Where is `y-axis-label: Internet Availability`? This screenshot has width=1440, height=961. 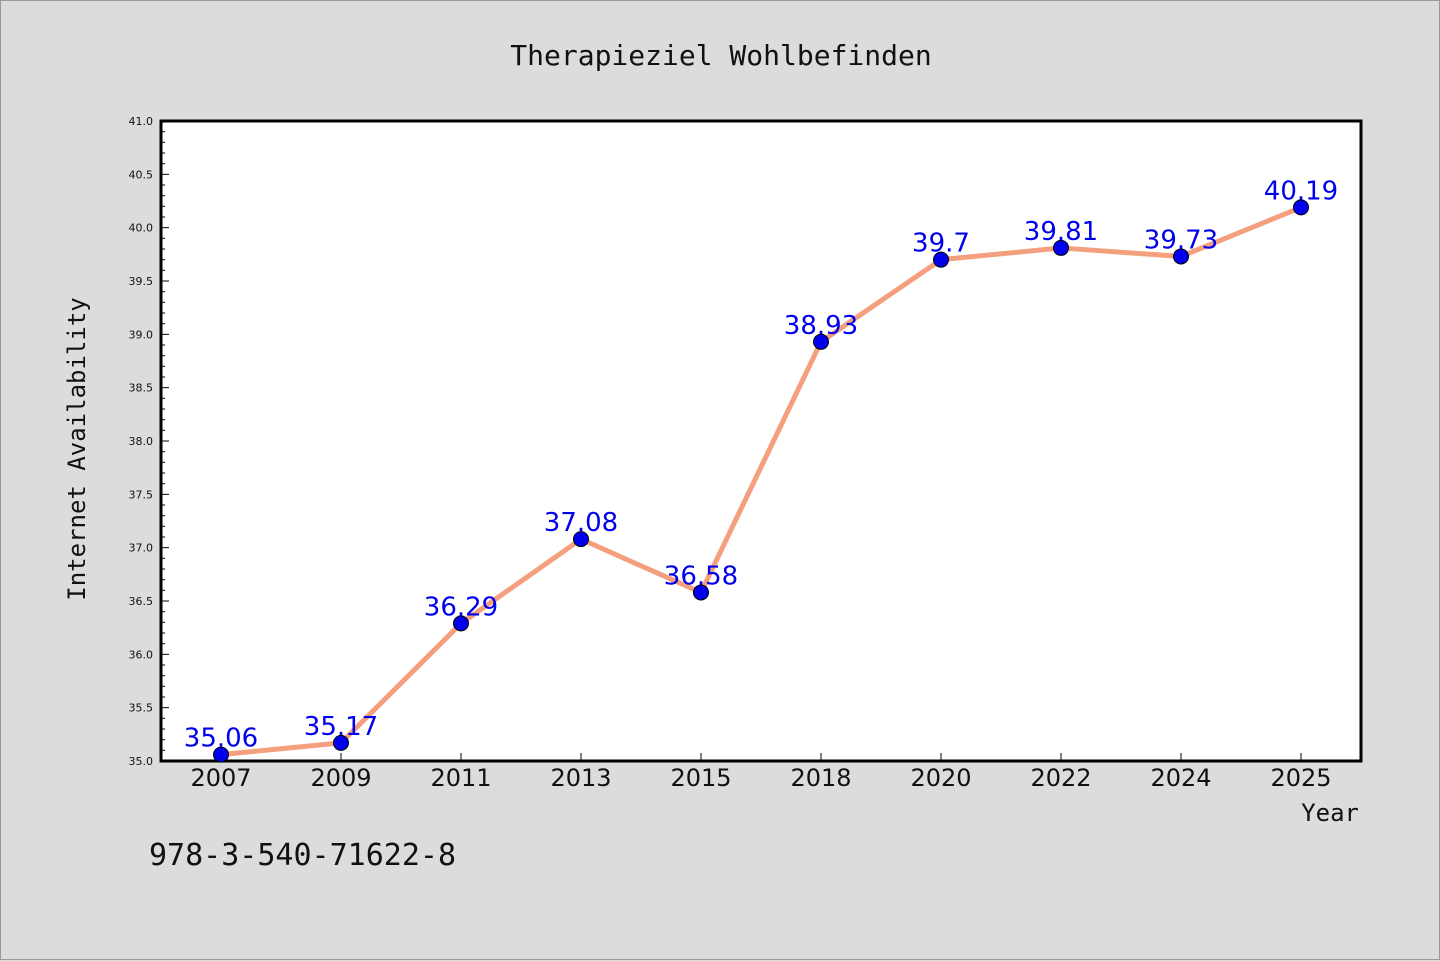
y-axis-label: Internet Availability is located at coordinates (77, 448).